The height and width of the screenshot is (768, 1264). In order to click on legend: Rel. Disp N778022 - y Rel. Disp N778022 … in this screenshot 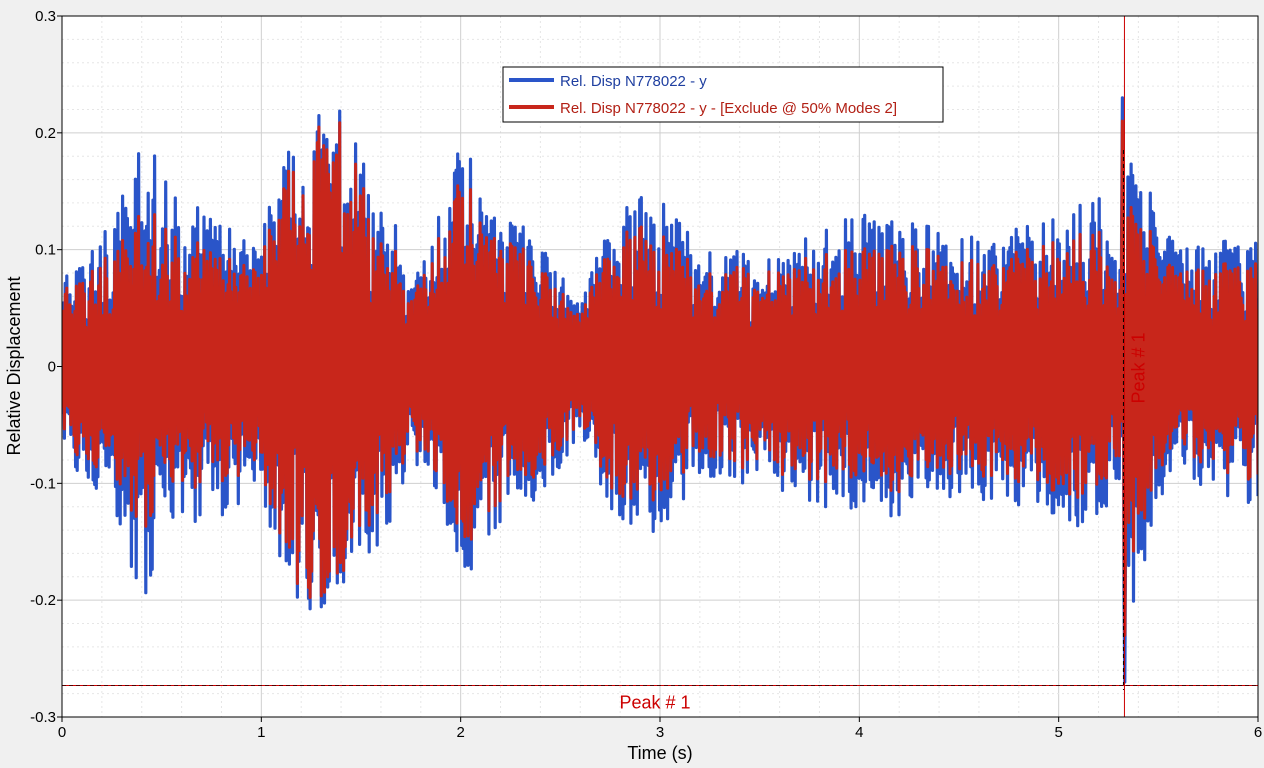, I will do `click(723, 94)`.